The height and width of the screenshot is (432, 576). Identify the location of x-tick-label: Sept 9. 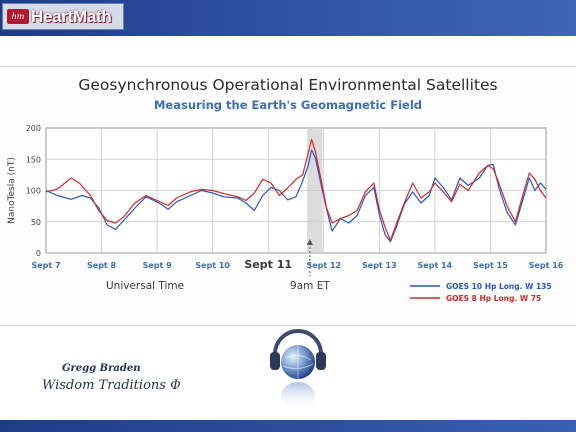
(158, 265).